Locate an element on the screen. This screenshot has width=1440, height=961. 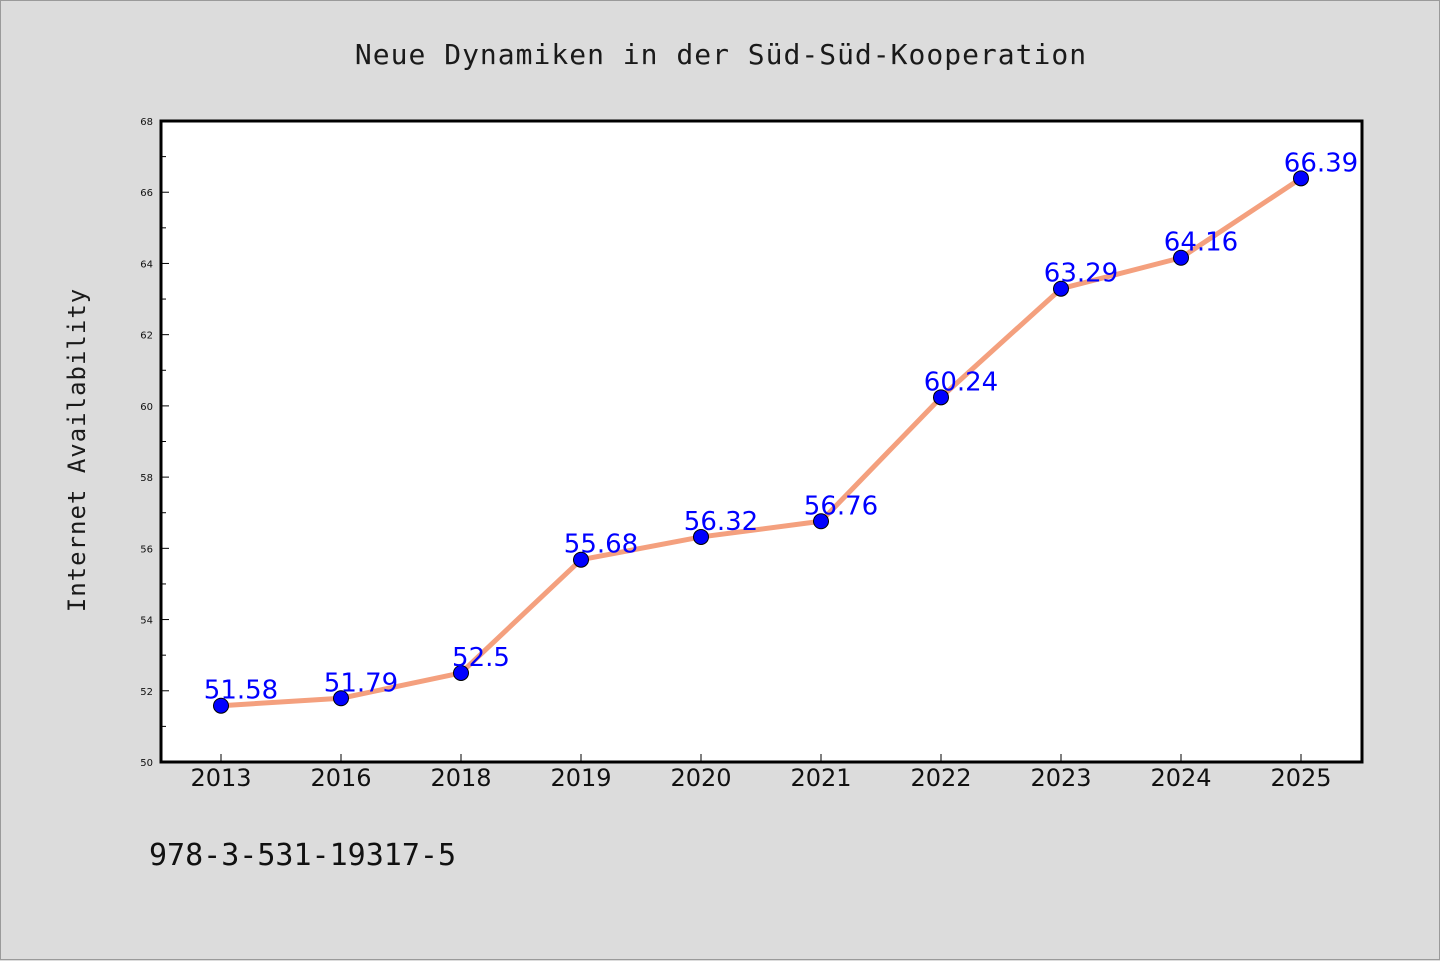
x-tick-label: 2020 is located at coordinates (700, 778).